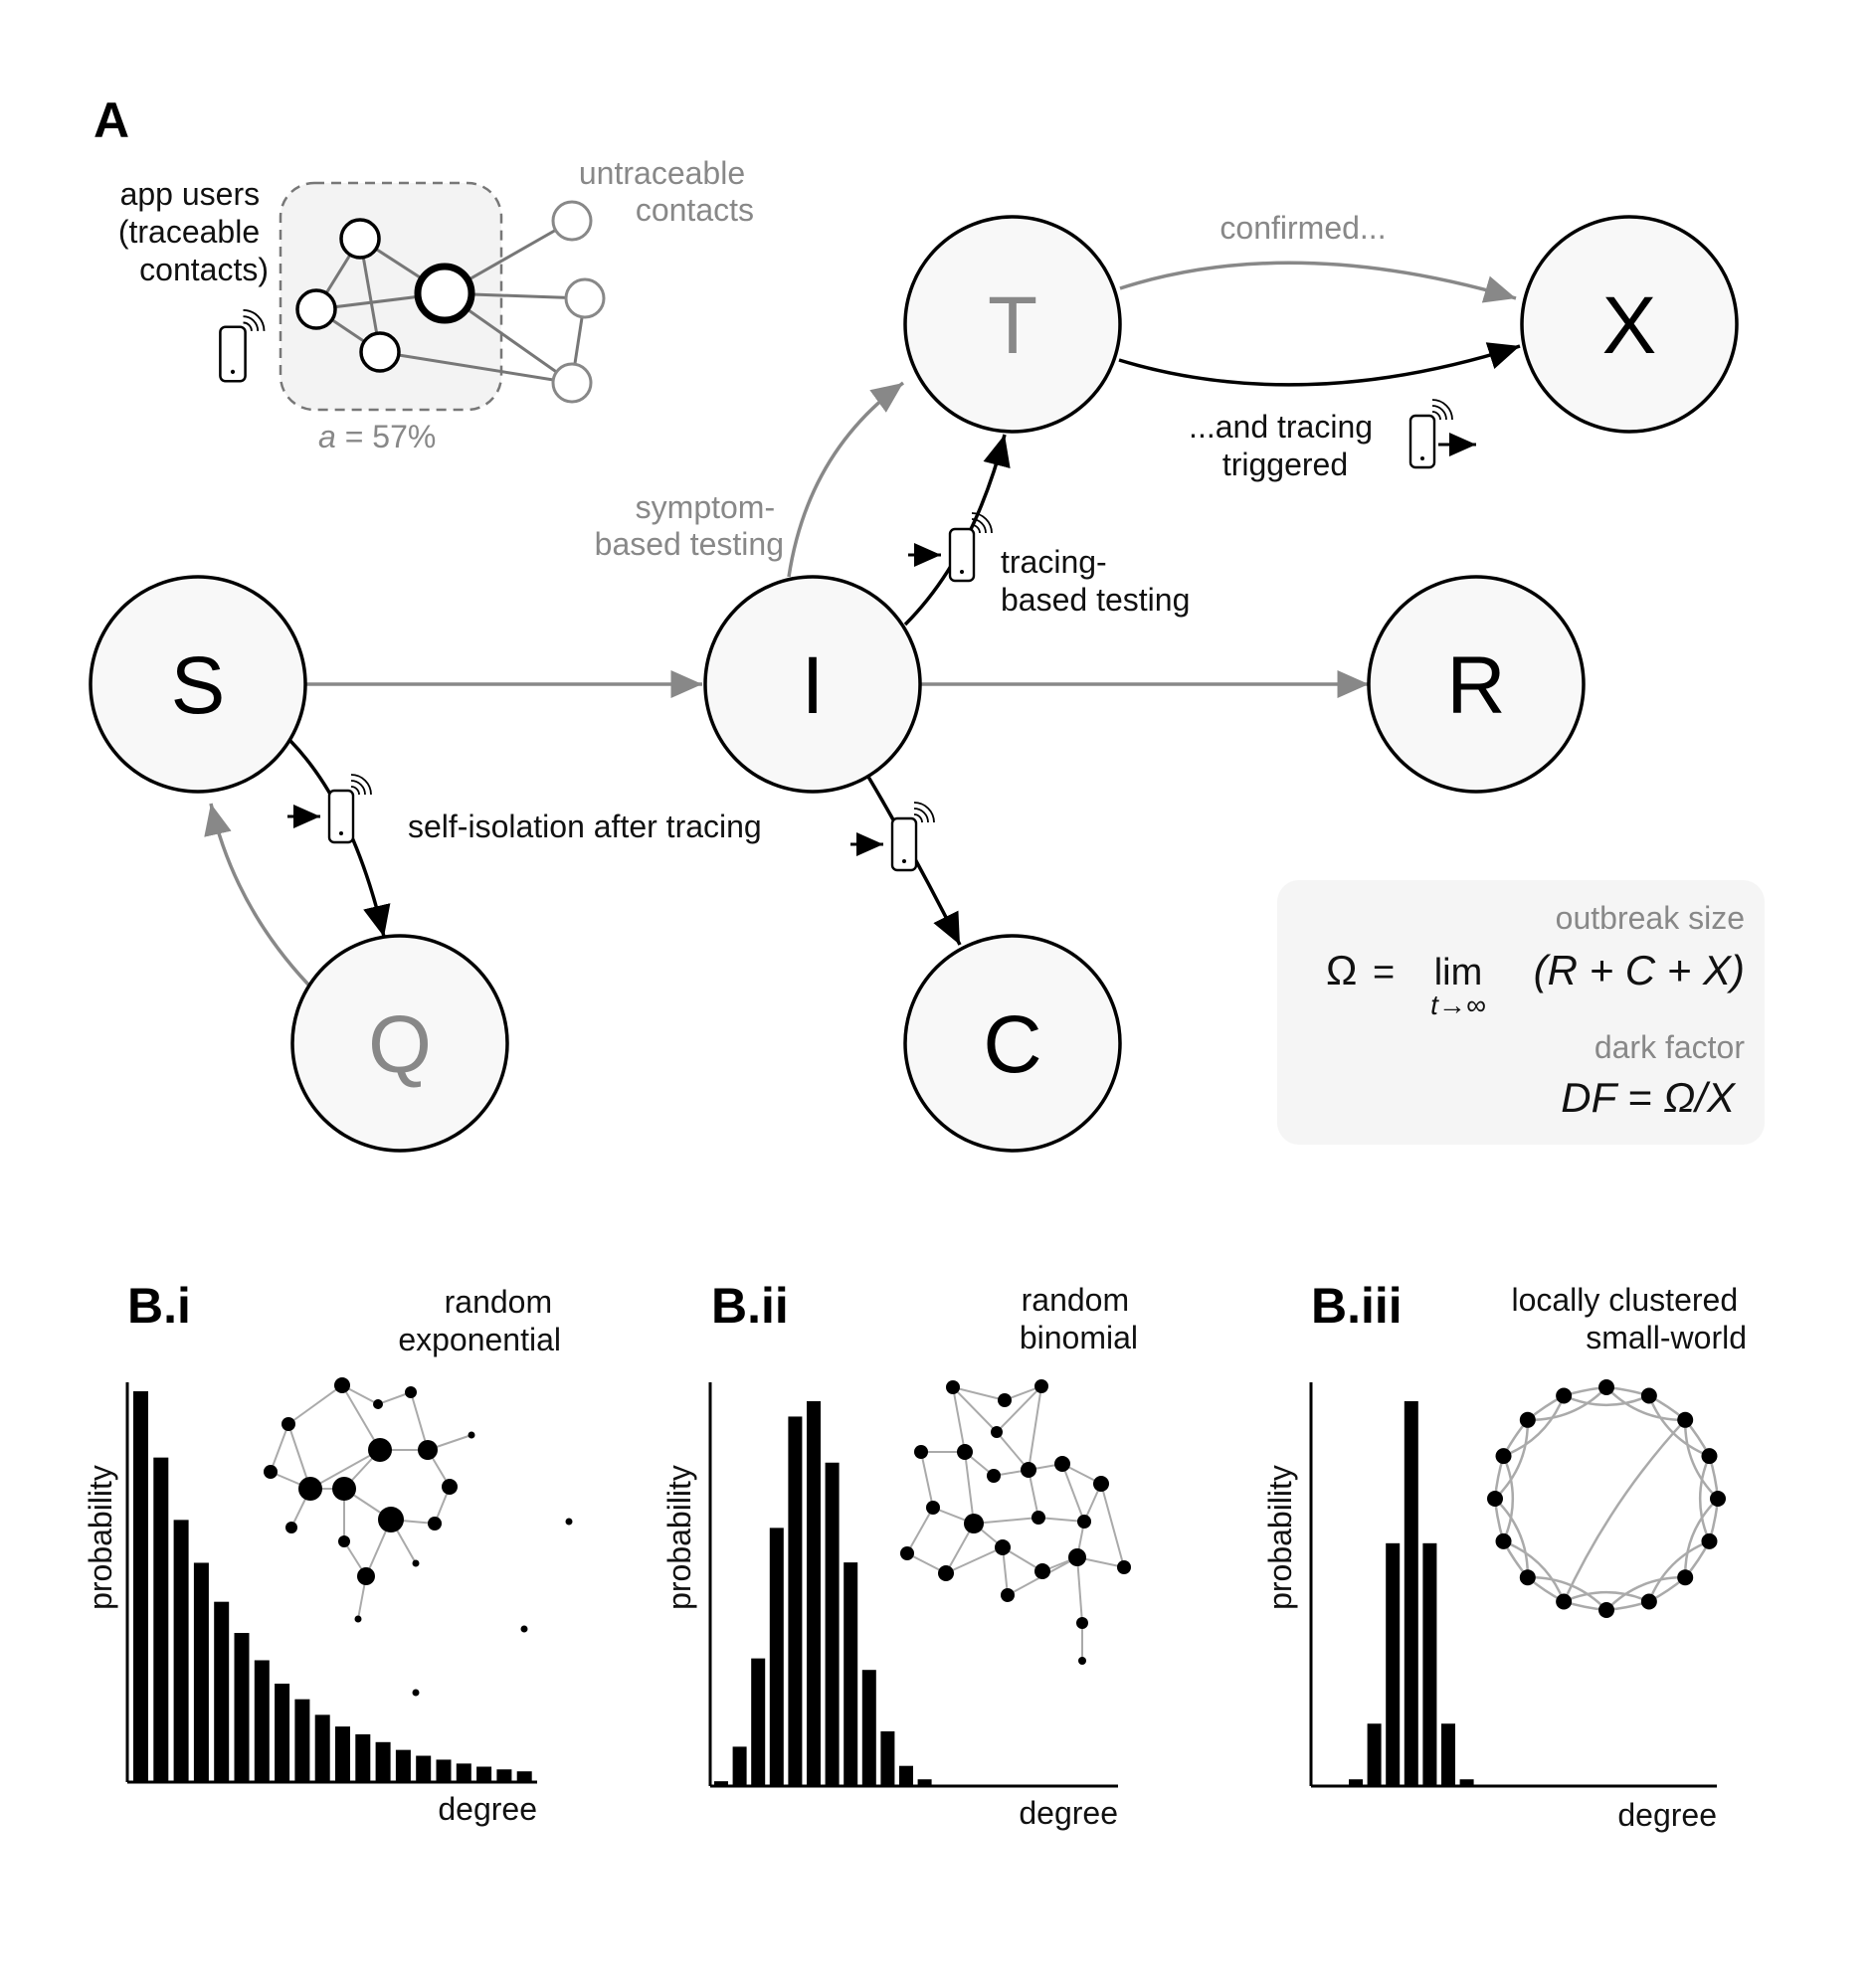 The image size is (1876, 1980). I want to click on node-i-letter: I, so click(813, 685).